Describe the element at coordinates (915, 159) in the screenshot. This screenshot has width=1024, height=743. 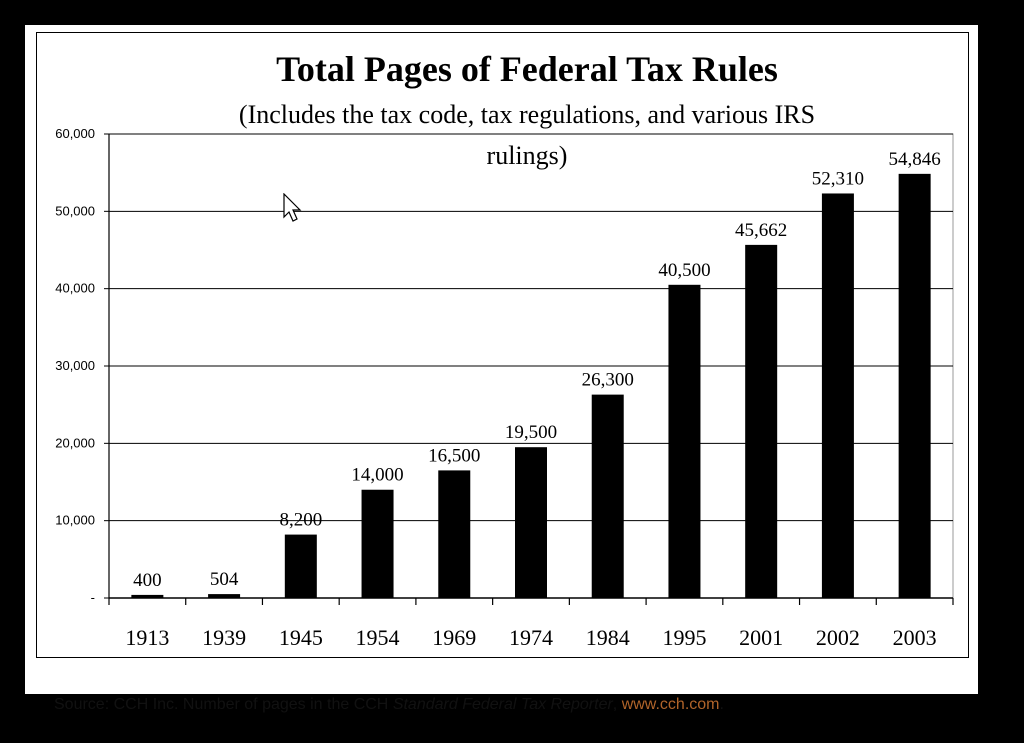
I see `data-label-2003: 54,846` at that location.